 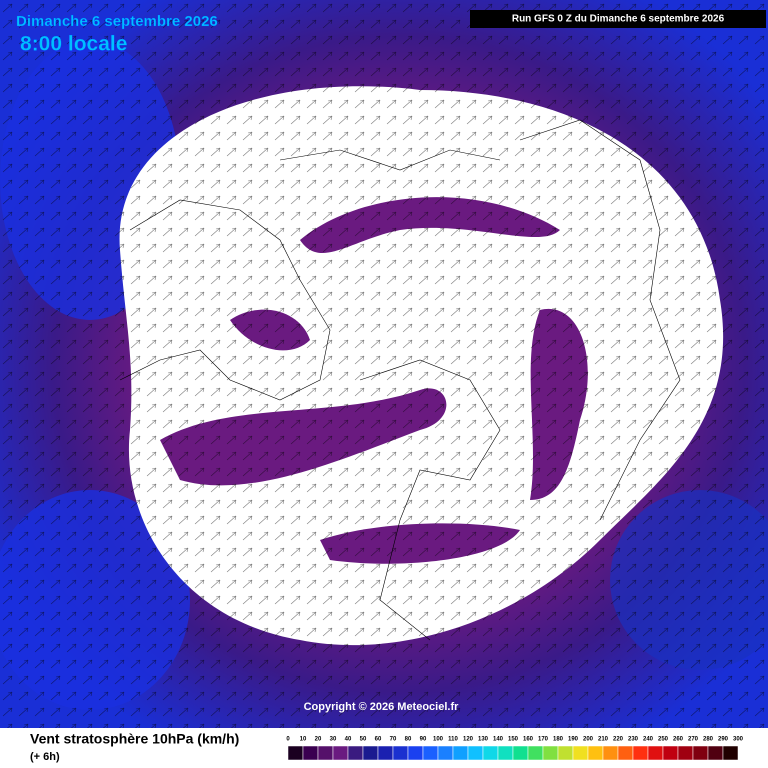 I want to click on legend-label: 180, so click(x=558, y=740).